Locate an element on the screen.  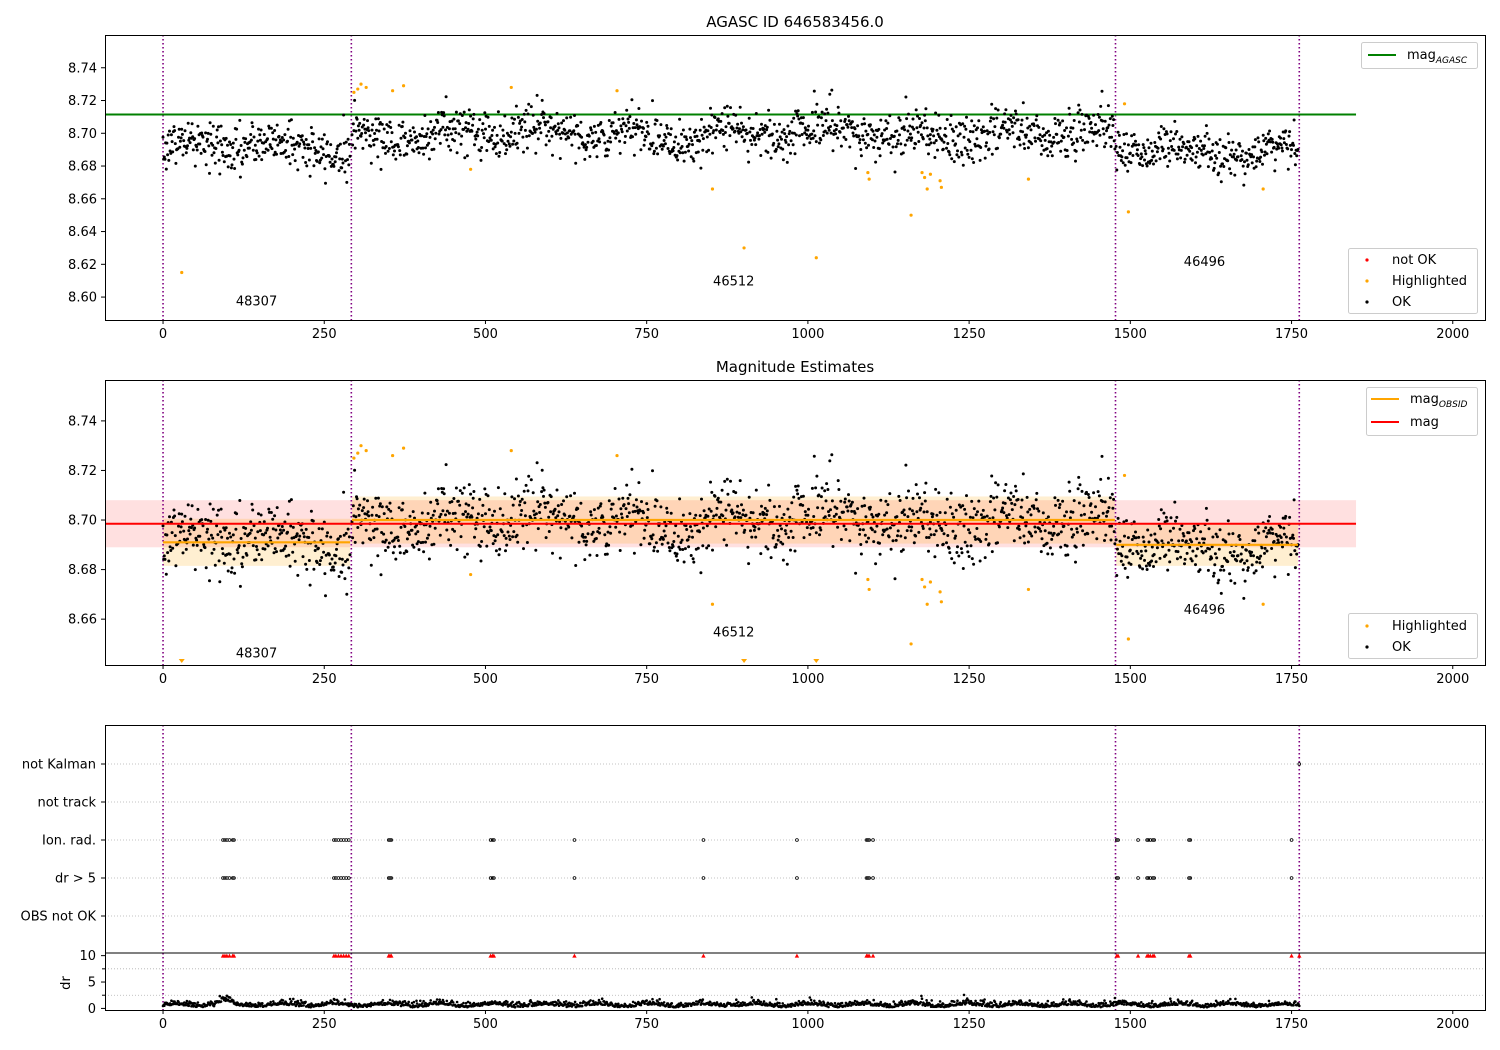
out-of-range-marker is located at coordinates (181, 661).